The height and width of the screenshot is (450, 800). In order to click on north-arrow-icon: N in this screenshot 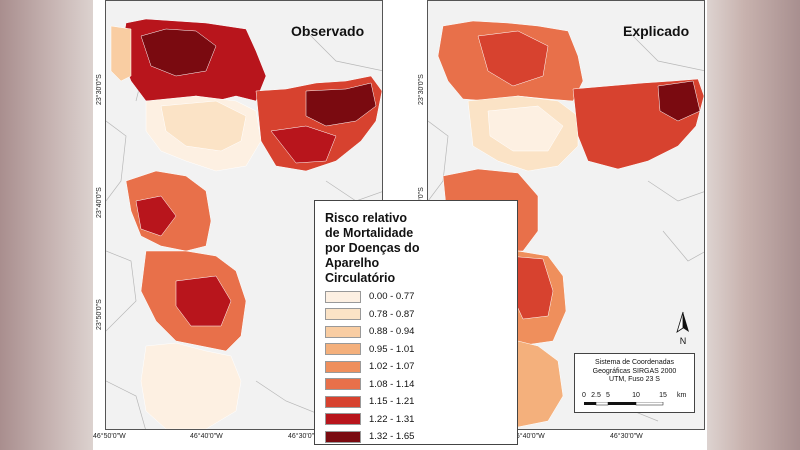, I will do `click(682, 328)`.